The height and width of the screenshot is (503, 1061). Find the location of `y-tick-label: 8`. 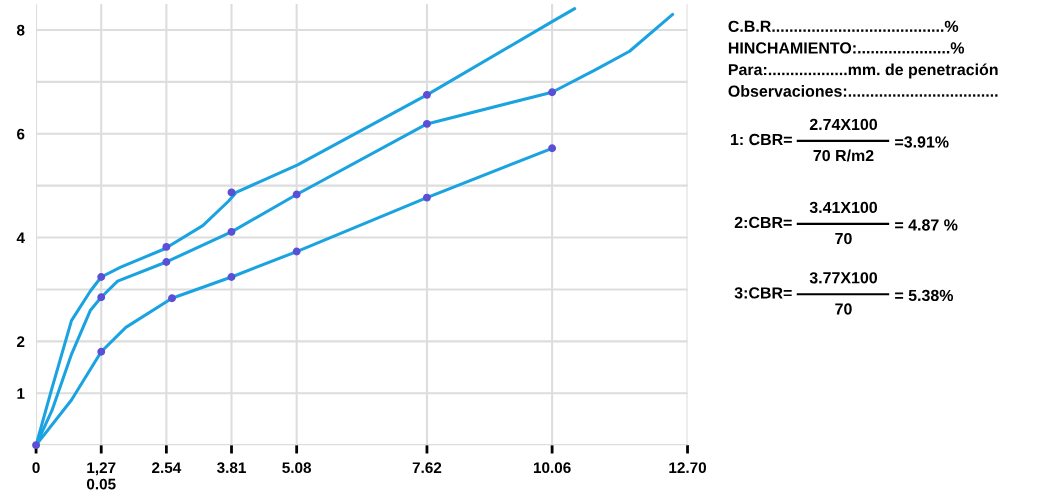

y-tick-label: 8 is located at coordinates (20, 30).